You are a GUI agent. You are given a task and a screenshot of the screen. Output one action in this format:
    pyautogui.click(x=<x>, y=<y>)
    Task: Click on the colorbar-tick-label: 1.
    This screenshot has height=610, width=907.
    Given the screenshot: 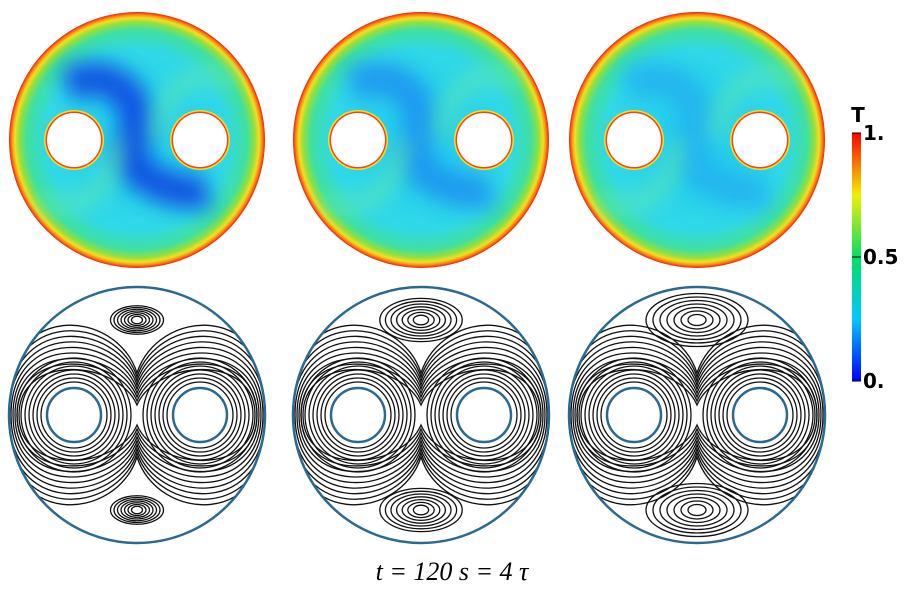 What is the action you would take?
    pyautogui.click(x=874, y=133)
    